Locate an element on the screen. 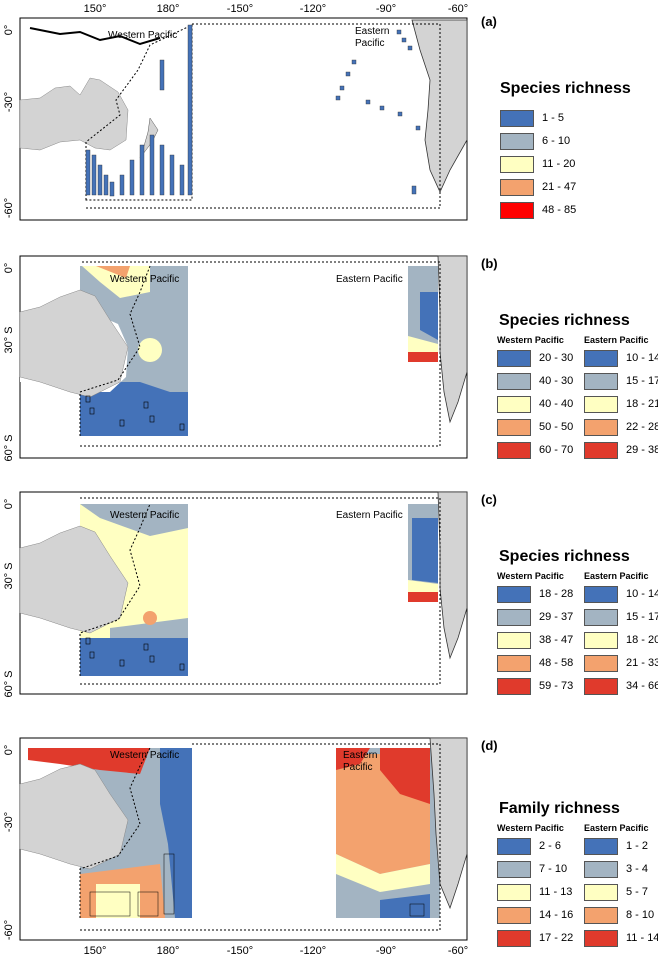 The width and height of the screenshot is (658, 960). legend-item: 21 - 47 is located at coordinates (538, 187).